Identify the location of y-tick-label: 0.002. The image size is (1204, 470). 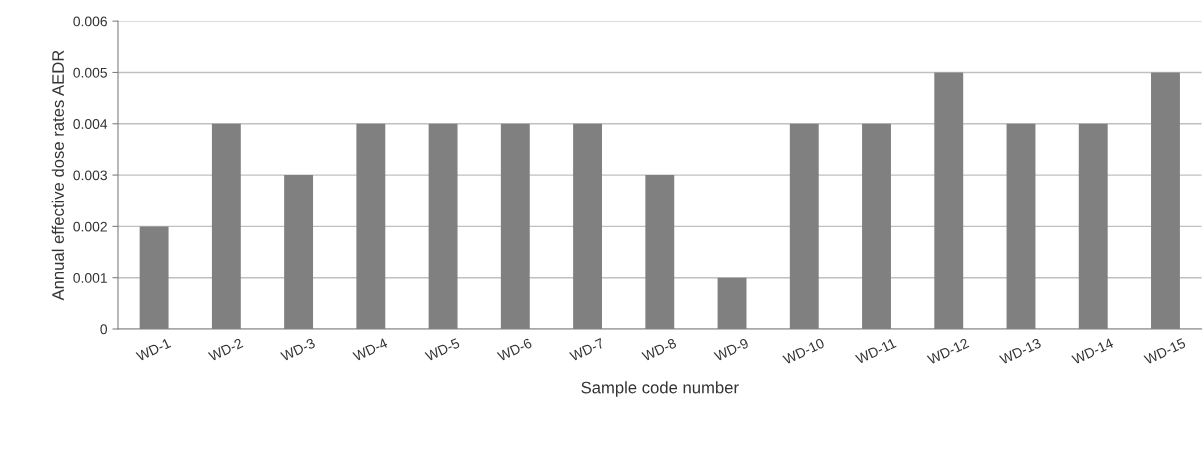
(90, 226).